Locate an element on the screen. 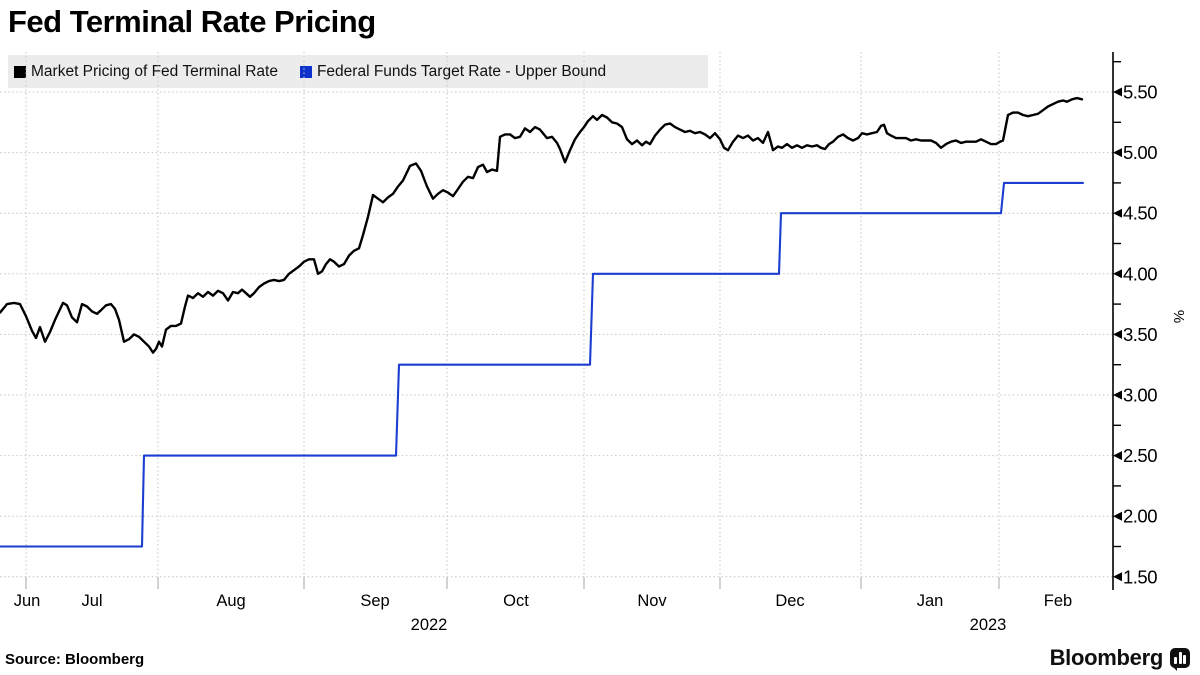 The width and height of the screenshot is (1200, 675). y-tick-label: 3.50 is located at coordinates (1140, 334).